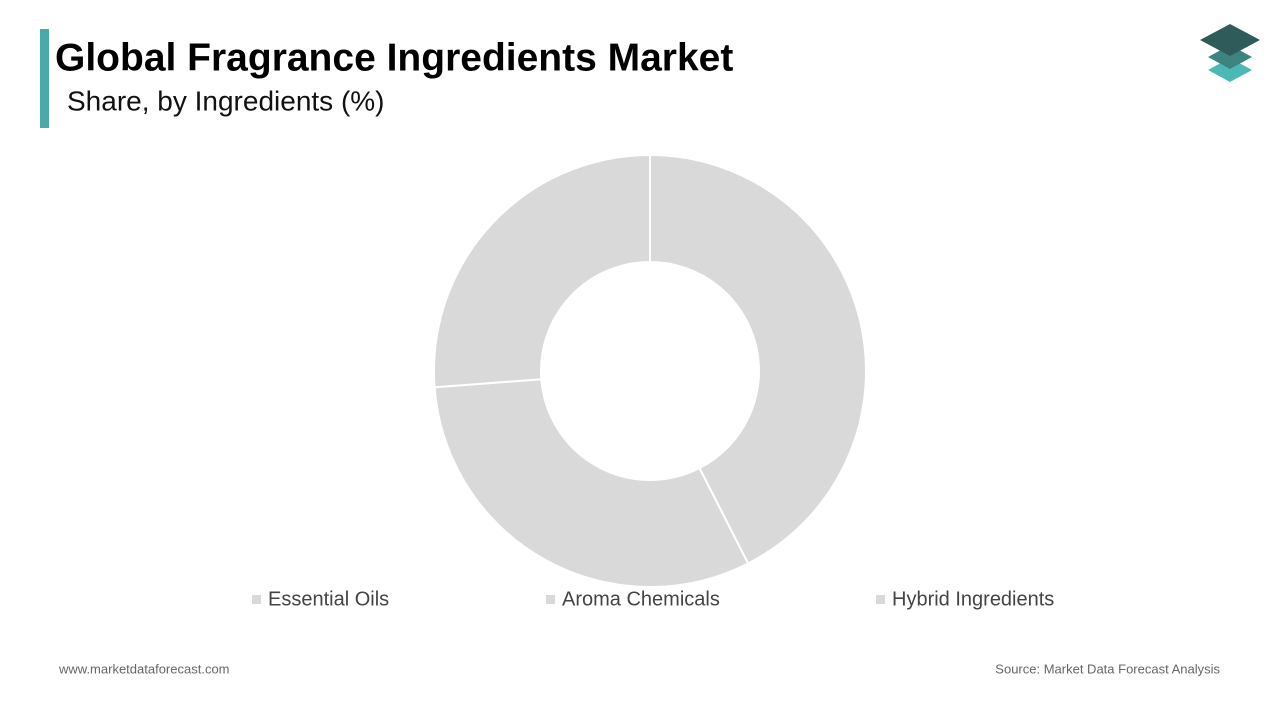  What do you see at coordinates (394, 57) in the screenshot?
I see `chart-title: Global Fragrance Ingredients Market` at bounding box center [394, 57].